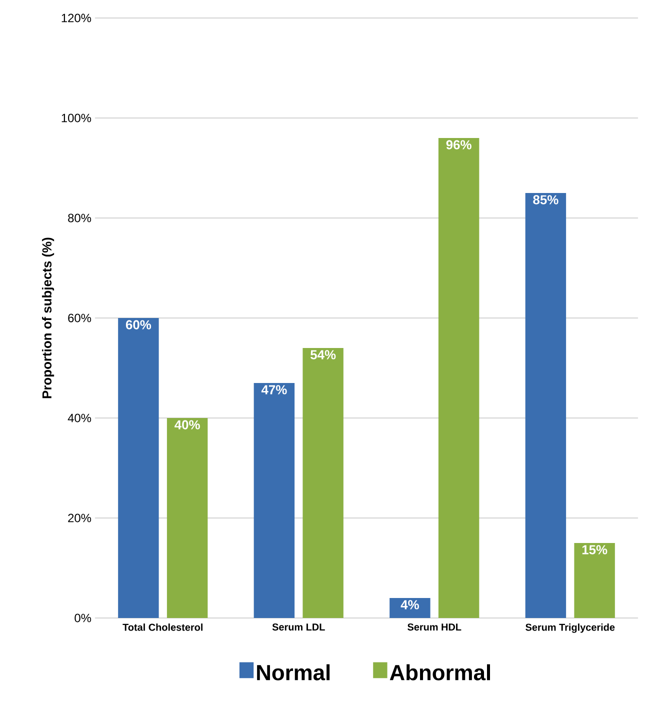 The image size is (650, 708). Describe the element at coordinates (80, 318) in the screenshot. I see `y-tick-label: 60%` at that location.